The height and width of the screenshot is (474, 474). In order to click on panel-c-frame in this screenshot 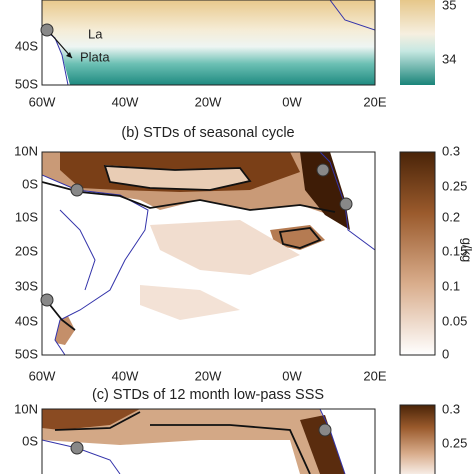, I will do `click(208, 441)`.